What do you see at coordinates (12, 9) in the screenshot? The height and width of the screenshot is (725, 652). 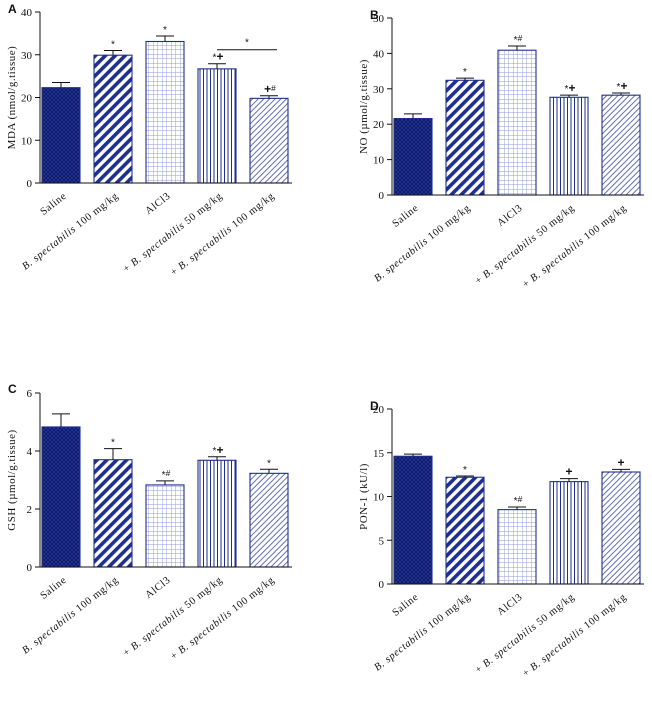 I see `panel-title: A` at bounding box center [12, 9].